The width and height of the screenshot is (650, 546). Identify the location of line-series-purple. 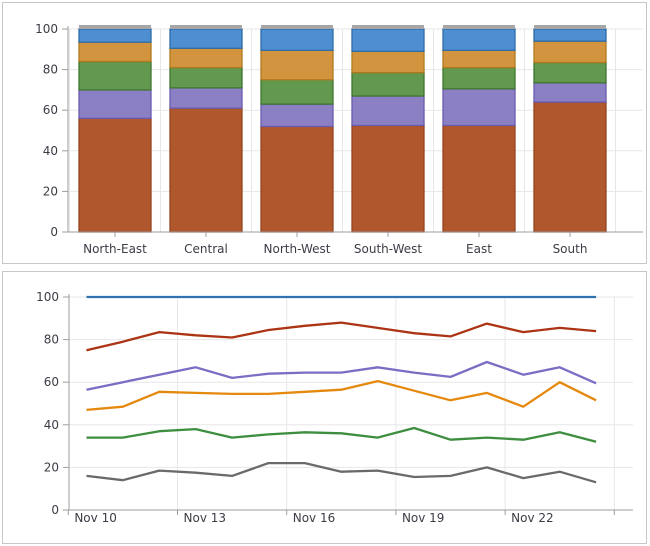
(341, 375).